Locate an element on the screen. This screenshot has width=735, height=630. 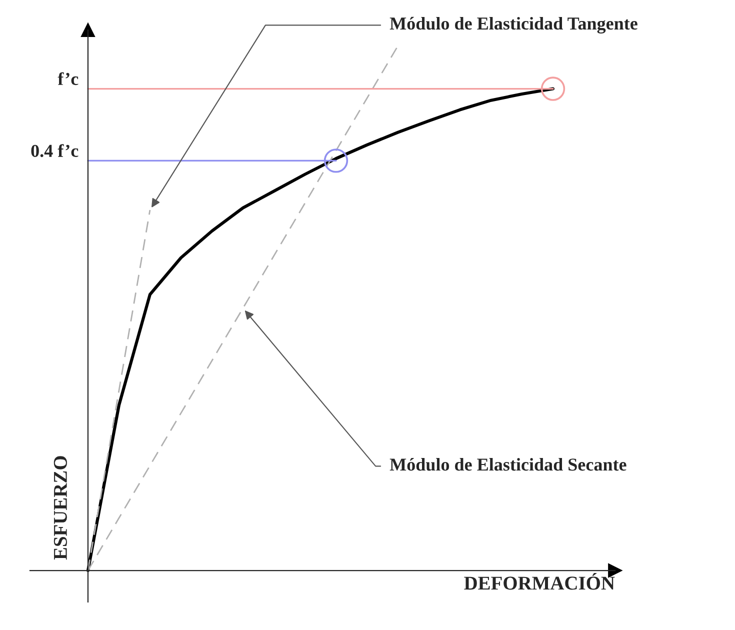
text: Módulo de Elasticidad Tangente is located at coordinates (514, 25).